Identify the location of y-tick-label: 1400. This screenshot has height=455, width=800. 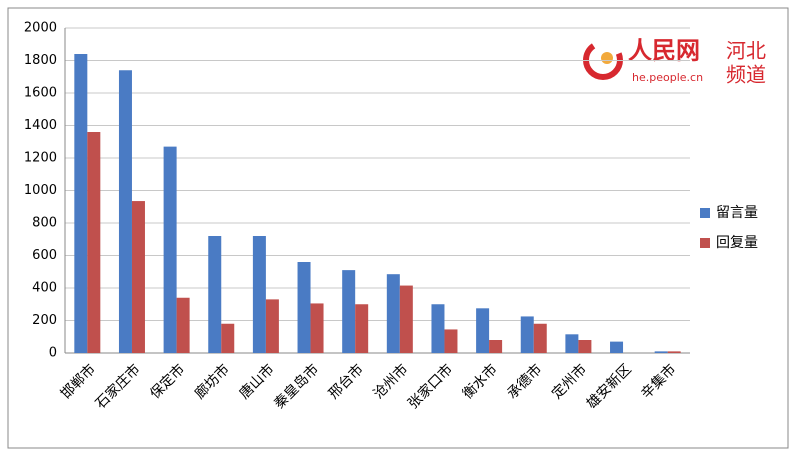
(40, 125).